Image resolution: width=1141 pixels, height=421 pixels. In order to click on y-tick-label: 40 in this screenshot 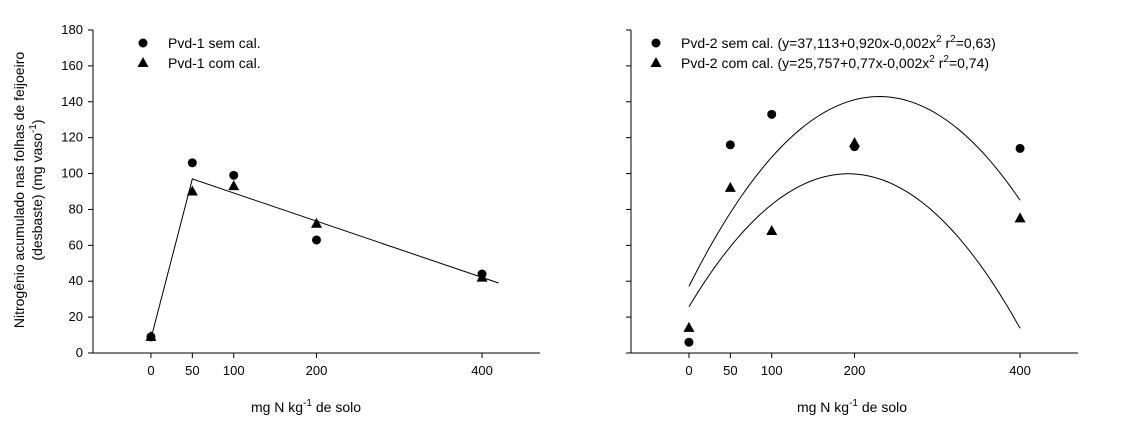, I will do `click(76, 280)`.